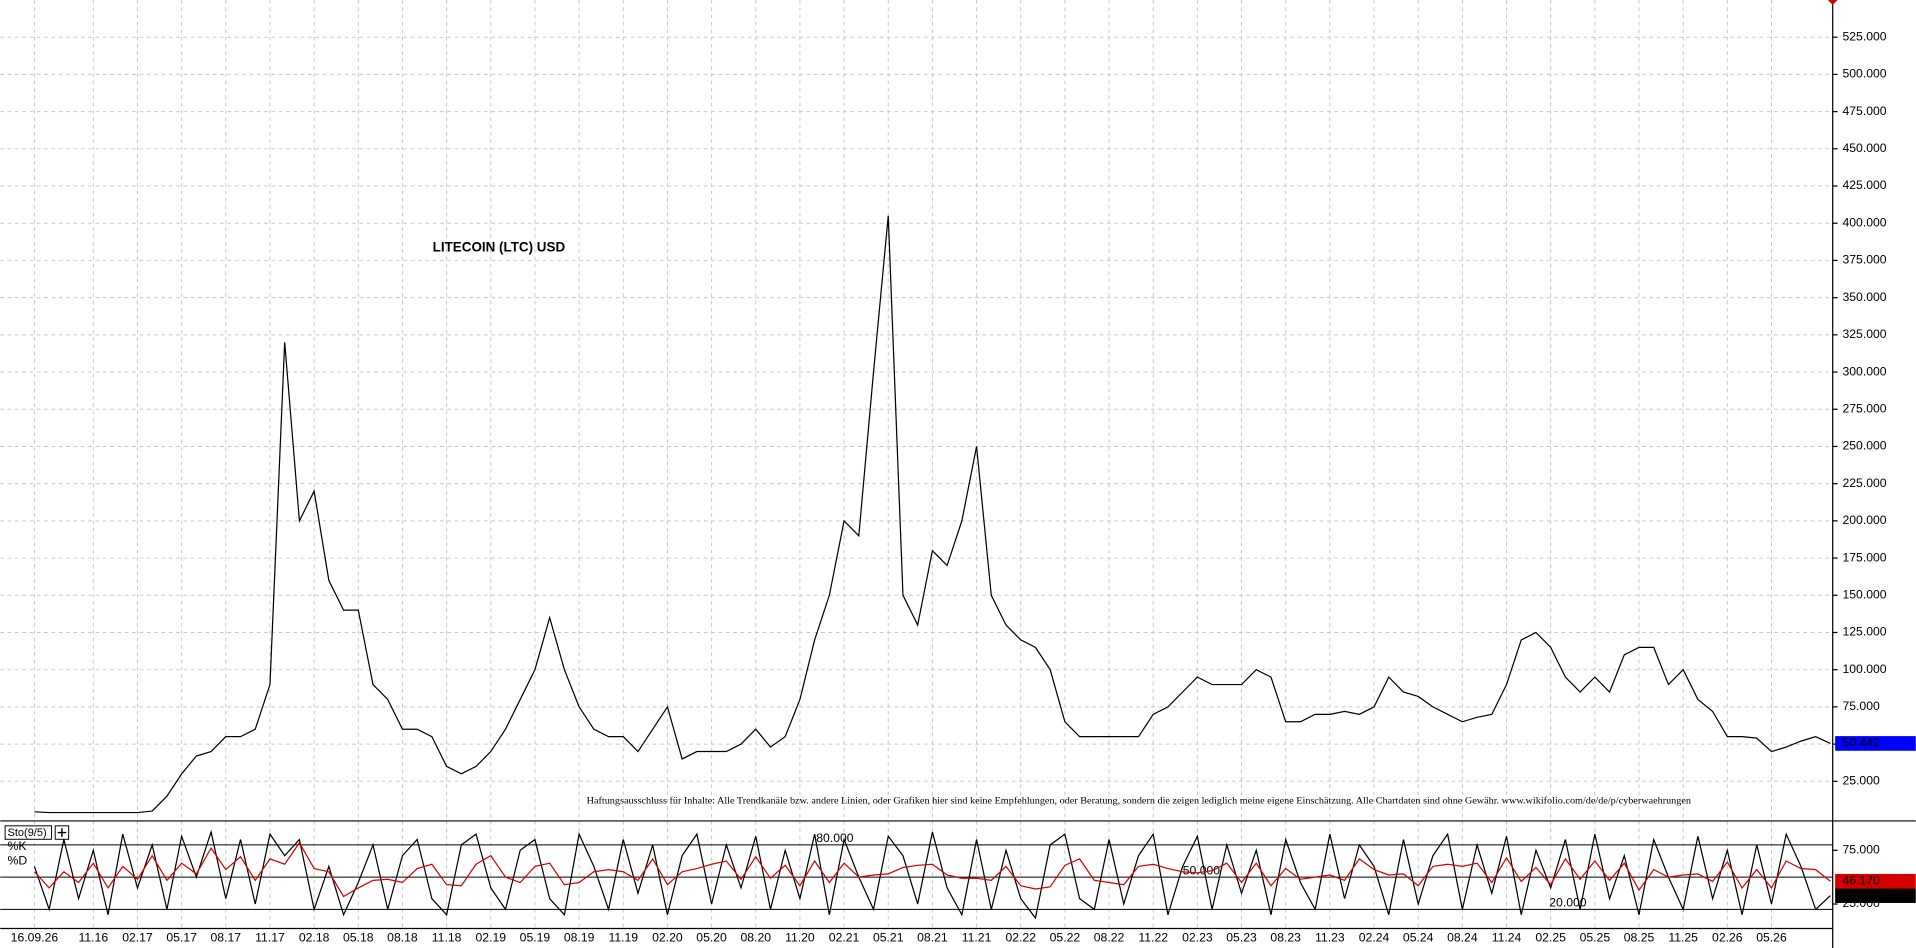 This screenshot has width=1916, height=948. Describe the element at coordinates (137, 937) in the screenshot. I see `x-tick-label: 02.17` at that location.